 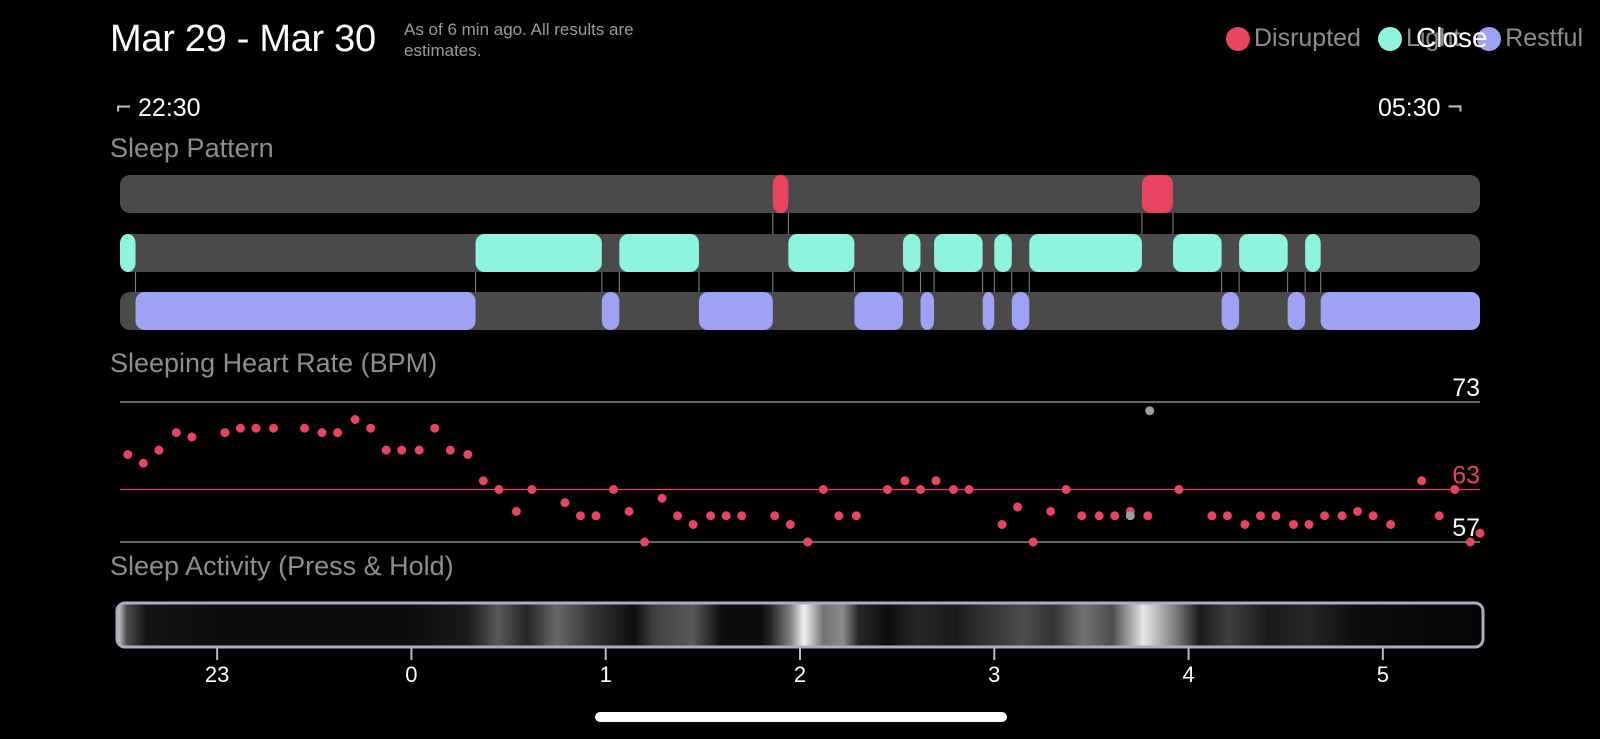 I want to click on close-button: Close, so click(x=1452, y=37).